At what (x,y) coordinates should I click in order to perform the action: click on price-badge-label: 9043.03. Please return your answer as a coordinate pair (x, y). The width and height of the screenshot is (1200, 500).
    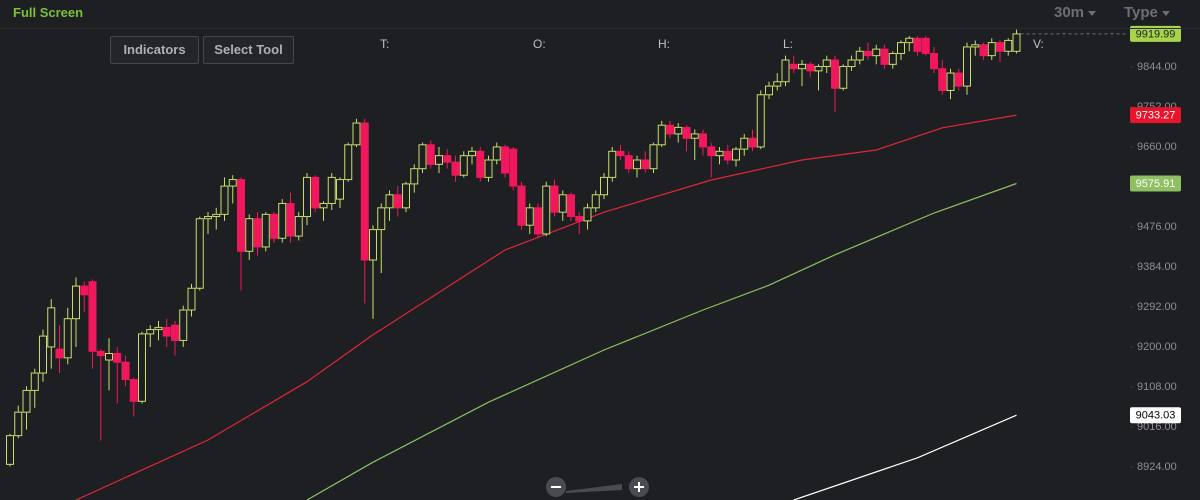
    Looking at the image, I should click on (1156, 416).